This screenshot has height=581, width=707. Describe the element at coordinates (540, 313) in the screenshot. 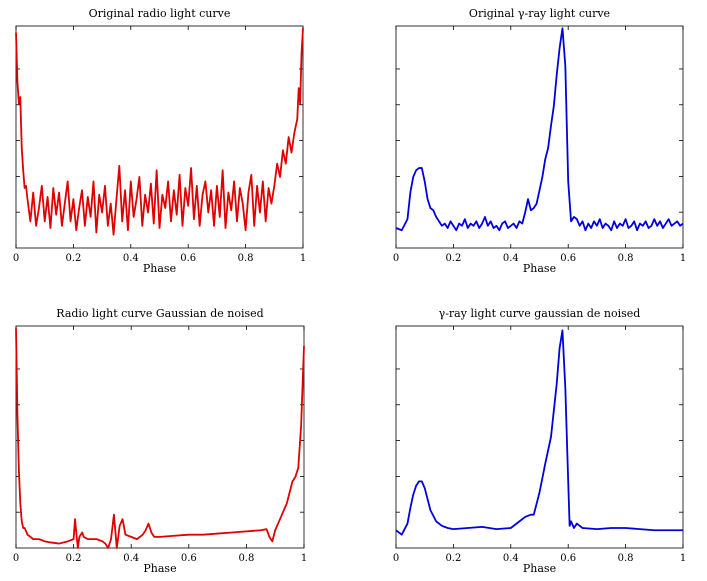

I see `chart-title: γ-ray light curve gaussian de noised` at that location.